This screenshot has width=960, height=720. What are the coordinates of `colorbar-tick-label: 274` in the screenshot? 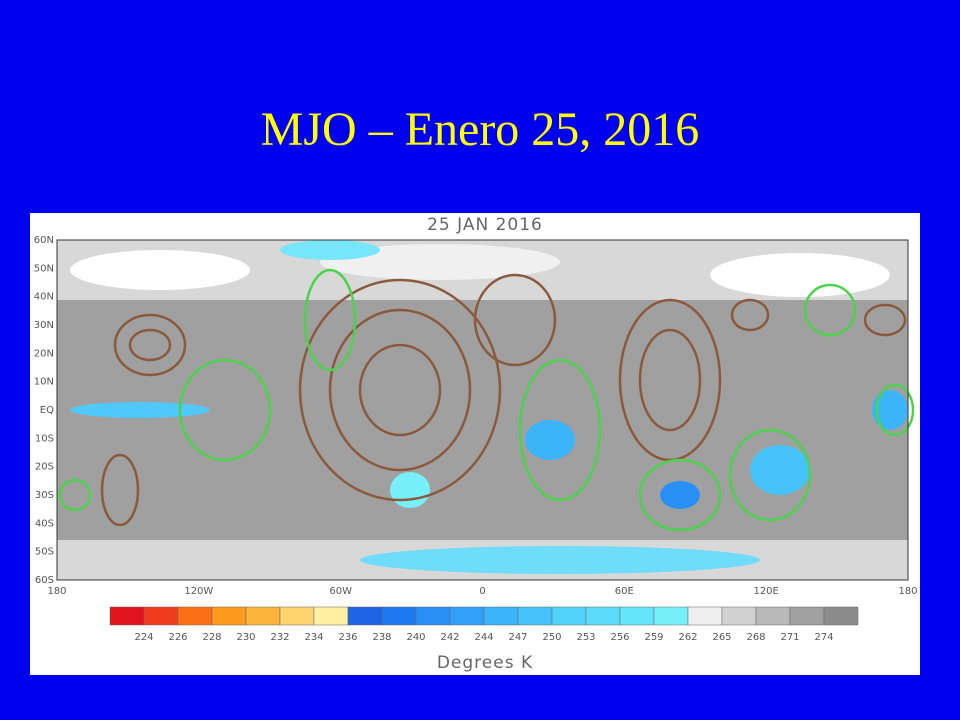 It's located at (823, 637).